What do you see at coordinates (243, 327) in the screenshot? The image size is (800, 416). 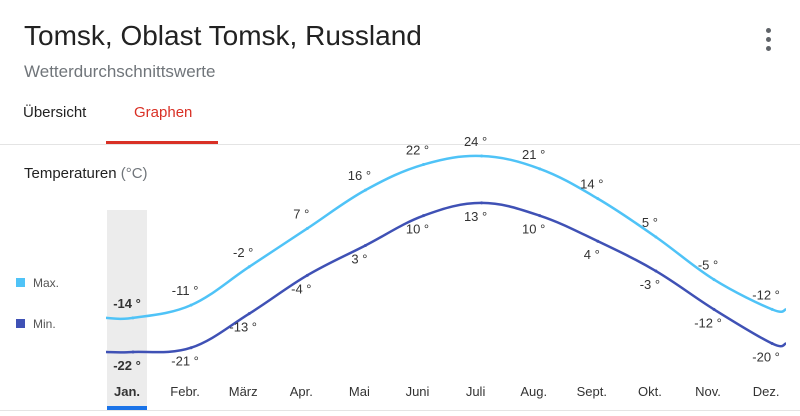 I see `data-label-min: -13 °` at bounding box center [243, 327].